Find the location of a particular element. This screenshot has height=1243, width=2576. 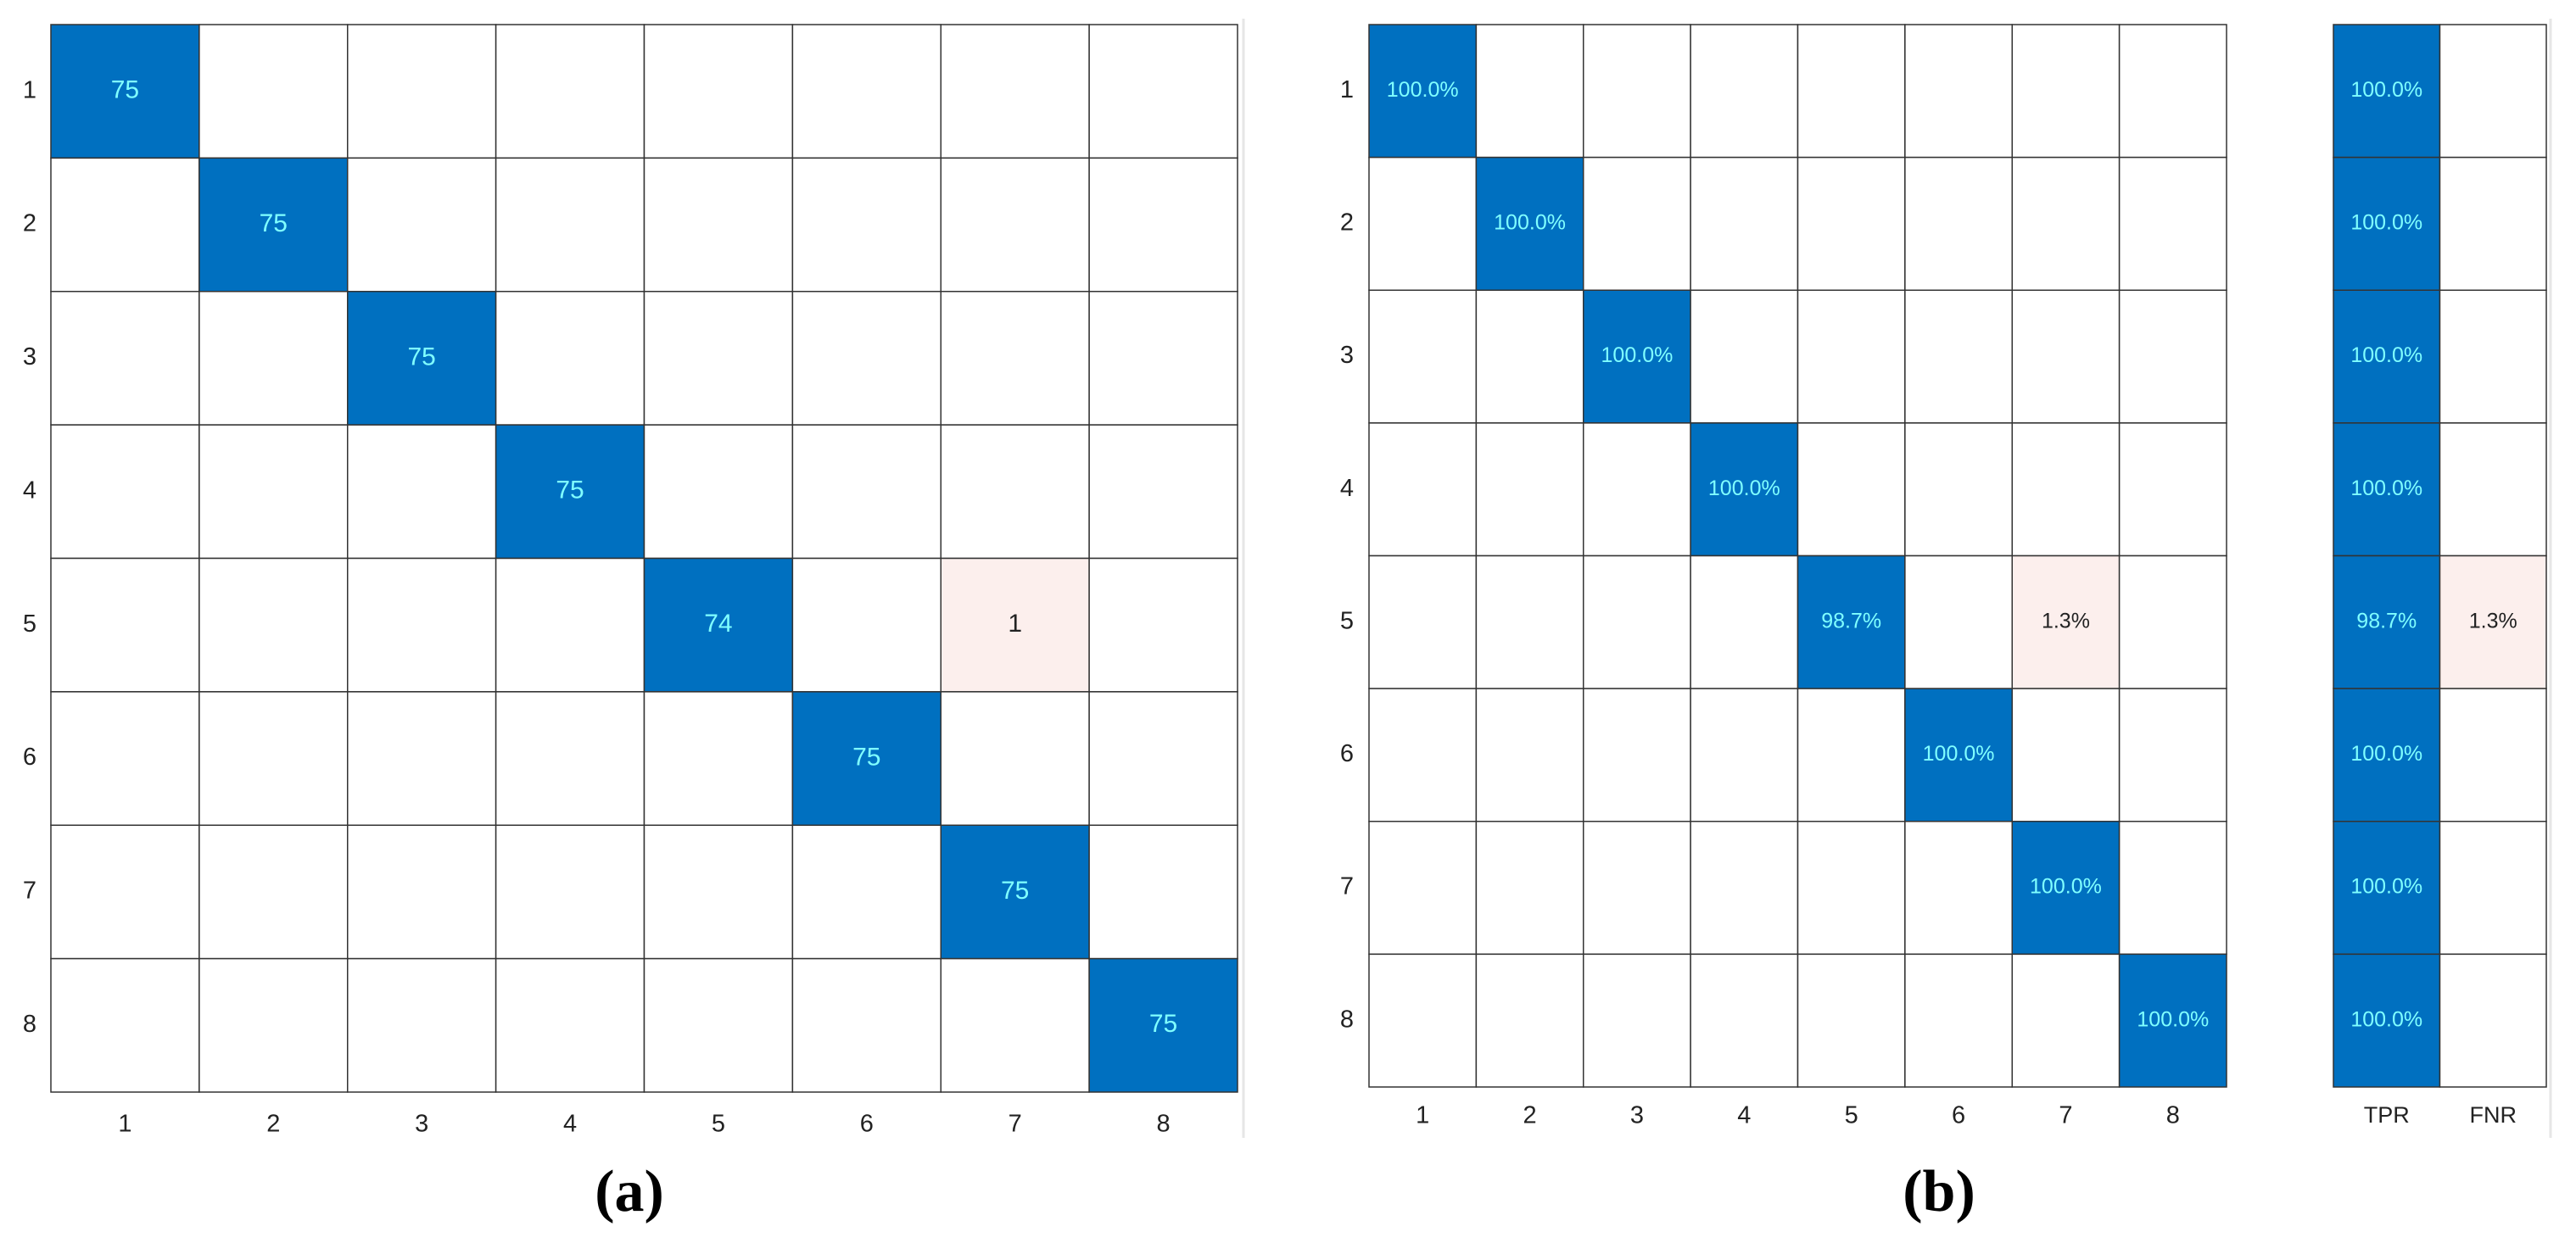

x-tick-label: TPR is located at coordinates (2387, 1115).